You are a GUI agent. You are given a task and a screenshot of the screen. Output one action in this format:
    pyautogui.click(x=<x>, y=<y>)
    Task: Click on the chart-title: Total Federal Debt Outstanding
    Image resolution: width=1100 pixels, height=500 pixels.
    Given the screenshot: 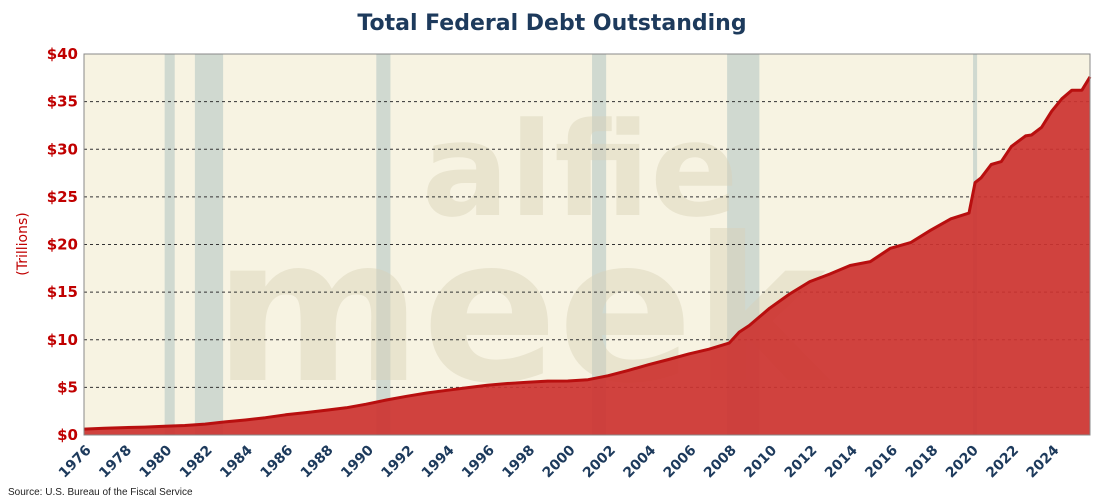 What is the action you would take?
    pyautogui.click(x=551, y=23)
    